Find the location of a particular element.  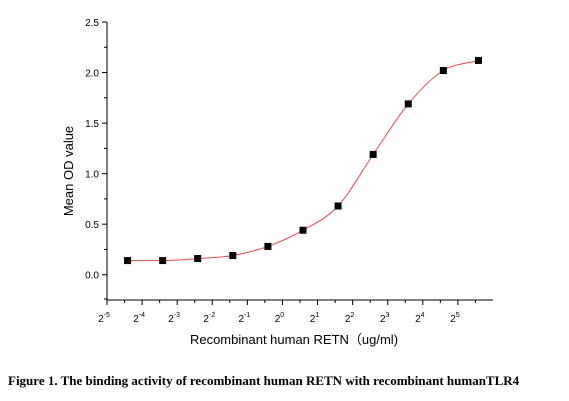

x-tick-label: 2-2 is located at coordinates (209, 318).